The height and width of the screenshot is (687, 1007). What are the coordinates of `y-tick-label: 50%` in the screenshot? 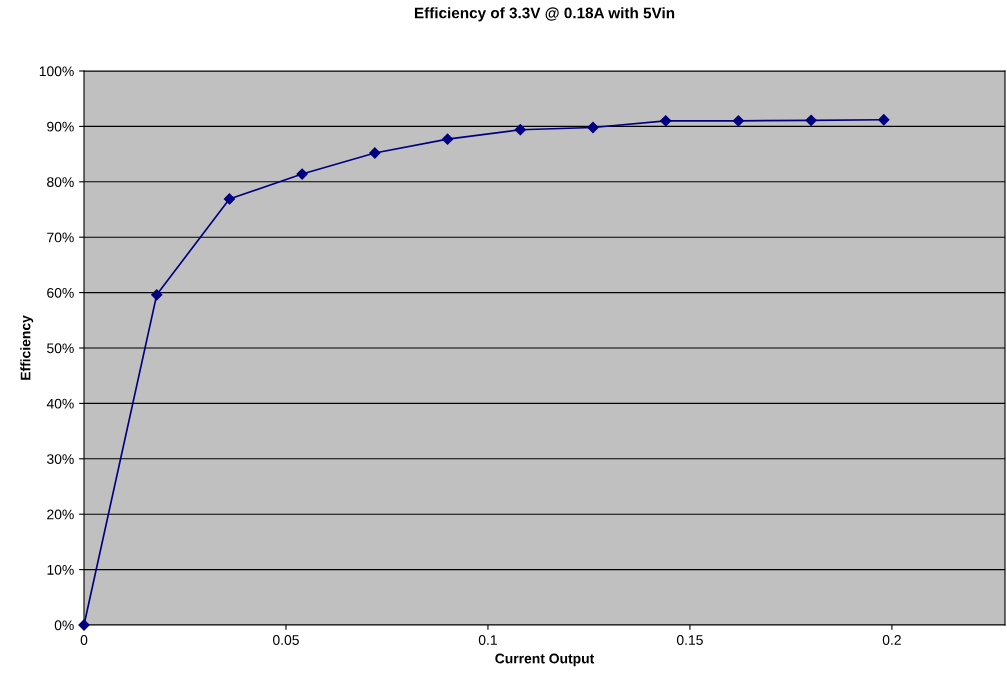 It's located at (60, 348).